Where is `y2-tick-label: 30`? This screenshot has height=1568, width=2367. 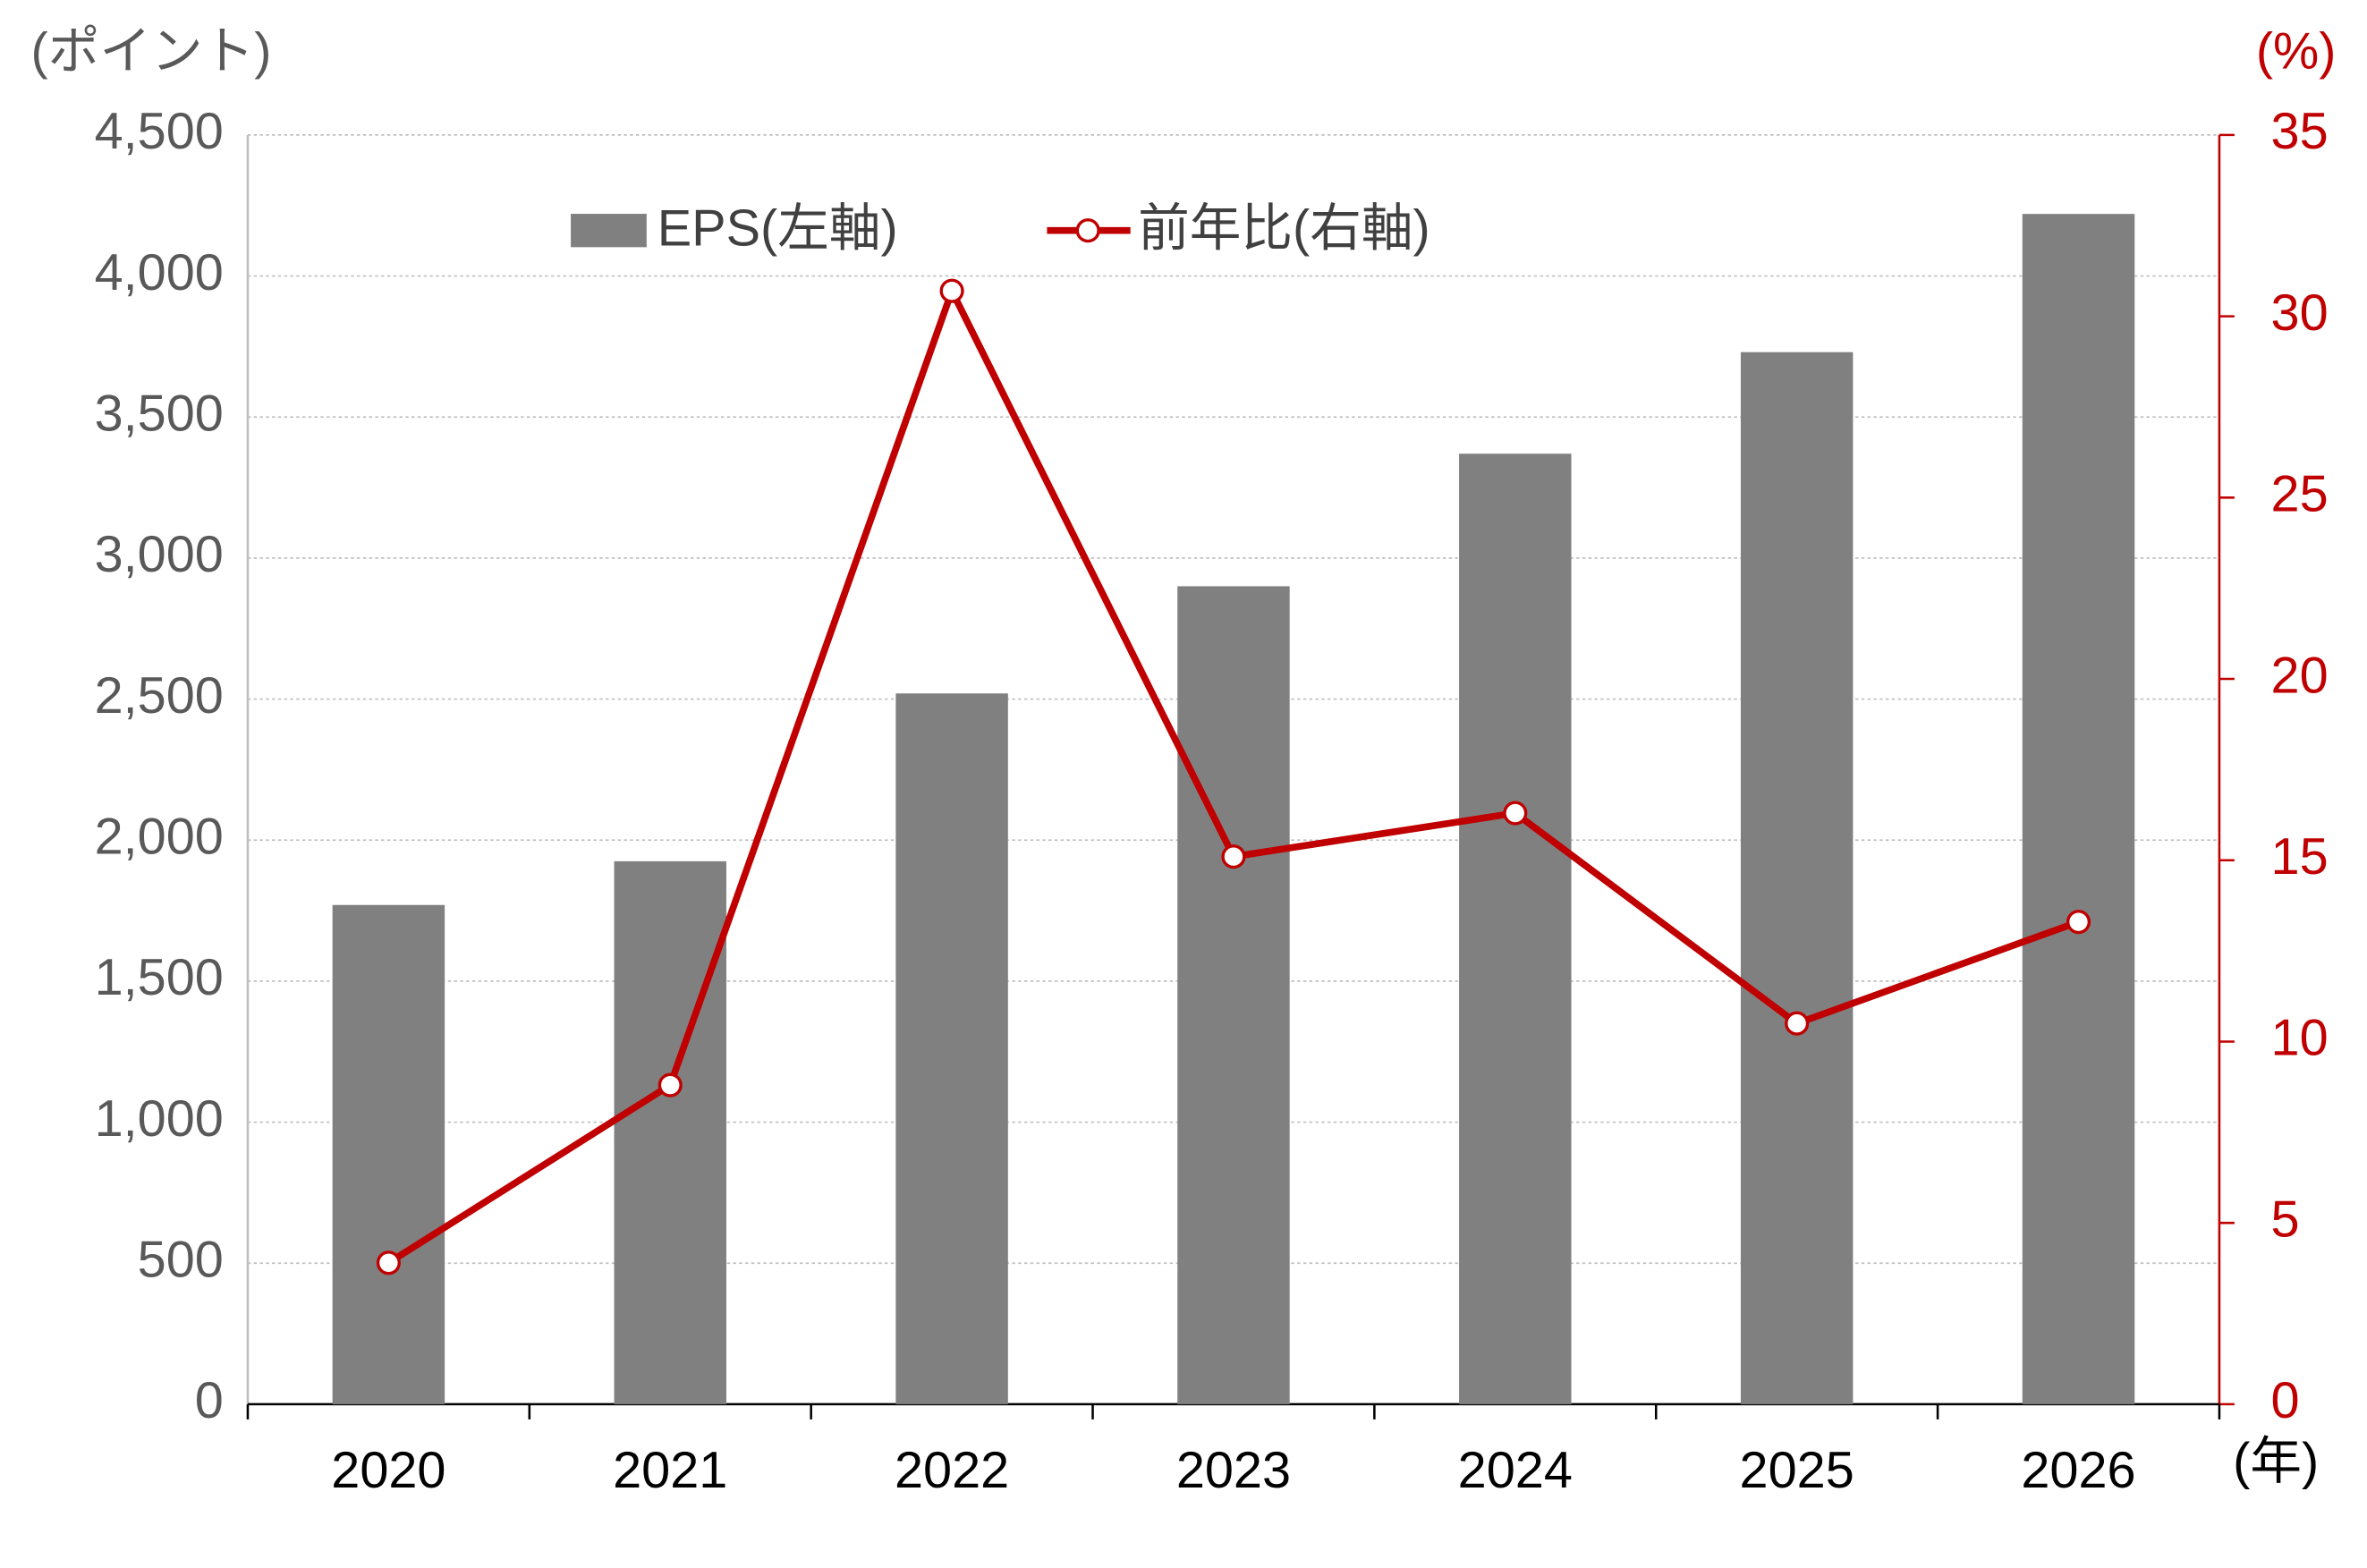
y2-tick-label: 30 is located at coordinates (2300, 313).